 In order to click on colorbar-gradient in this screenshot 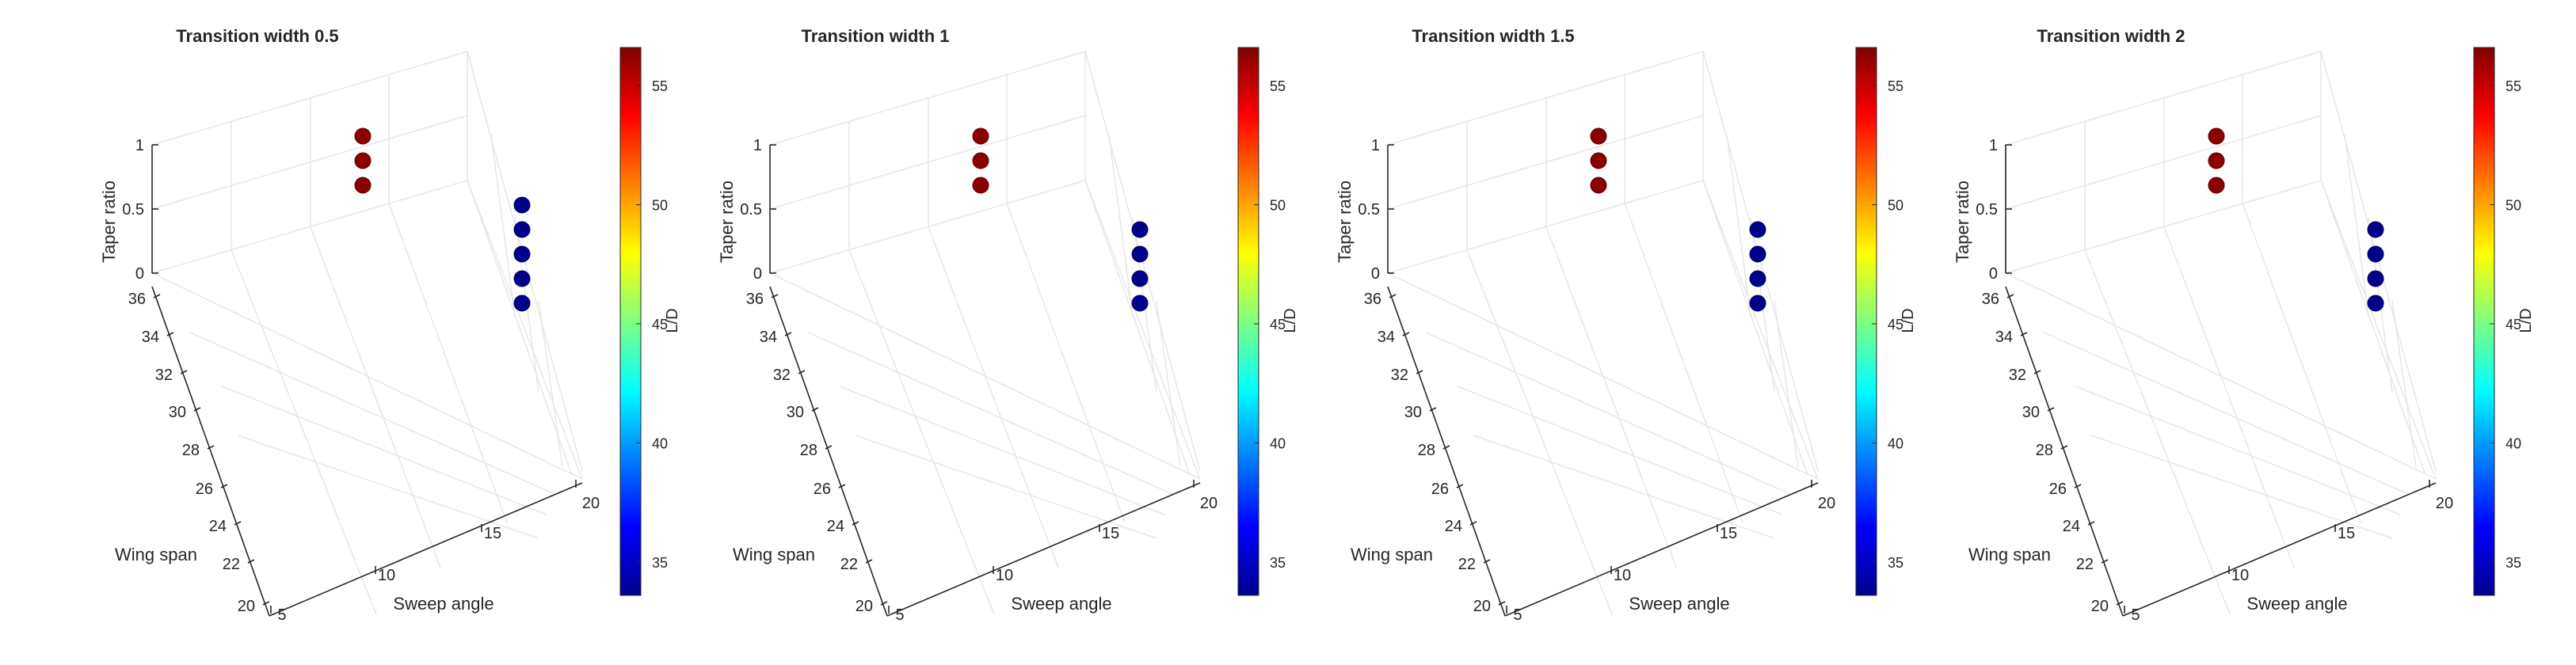, I will do `click(1866, 321)`.